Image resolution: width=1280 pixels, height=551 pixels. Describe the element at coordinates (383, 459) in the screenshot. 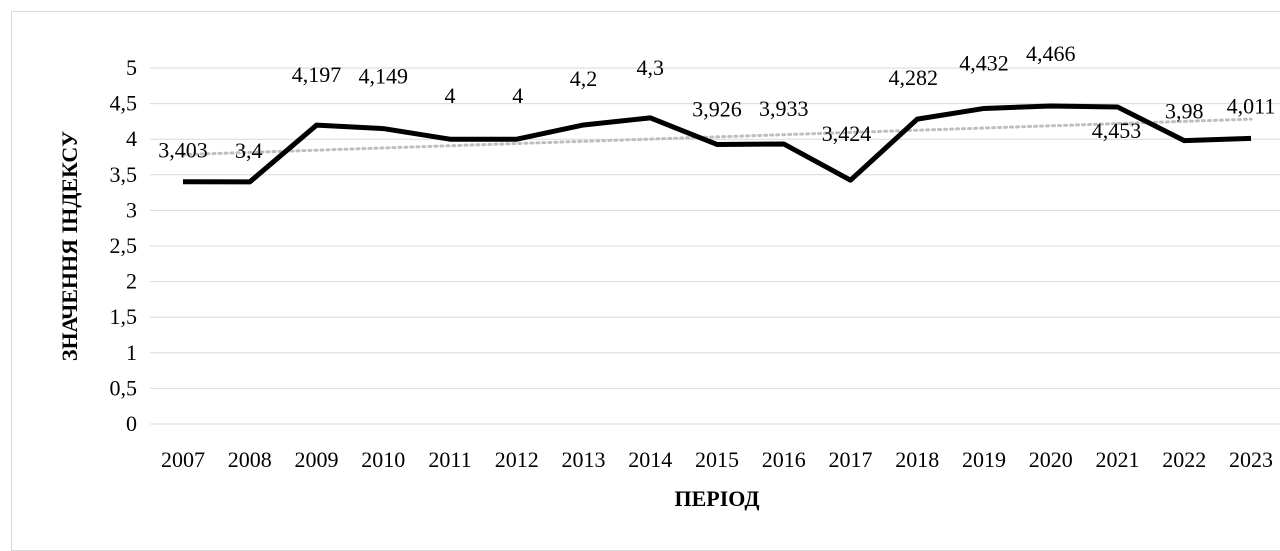

I see `x-tick-label: 2010` at that location.